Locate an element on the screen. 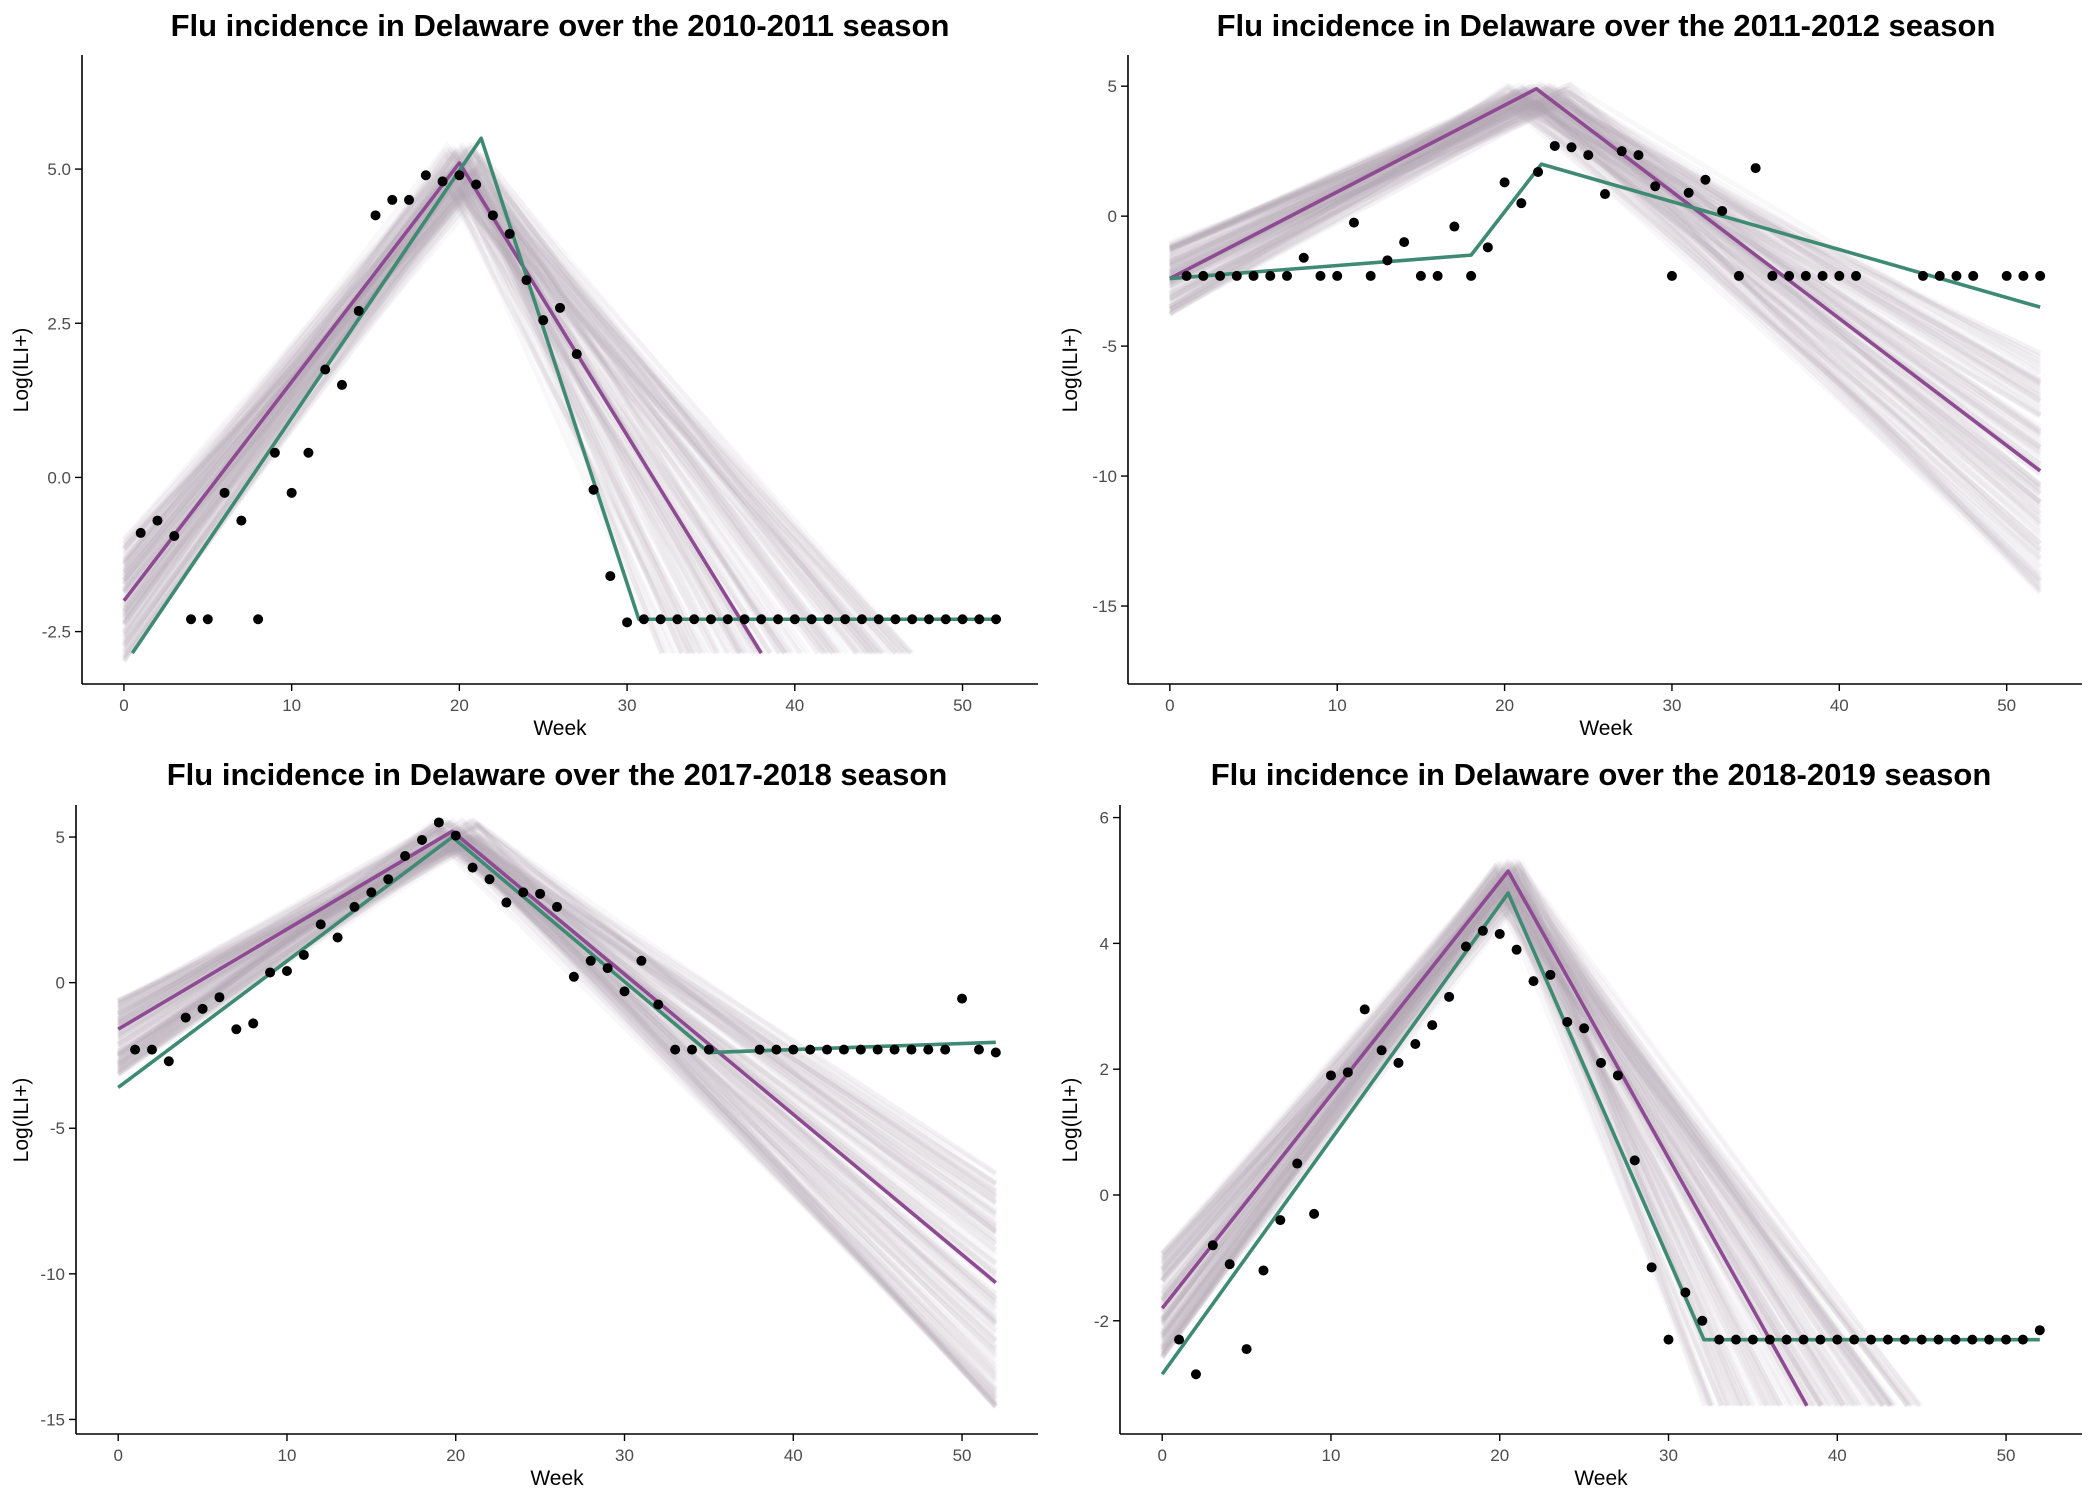  purple-fit-line is located at coordinates (557, 1056).